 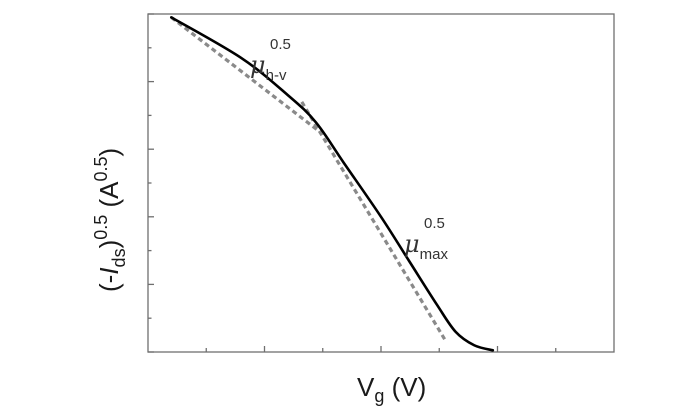 What do you see at coordinates (109, 198) in the screenshot?
I see `y-axis-unit-open: (A` at bounding box center [109, 198].